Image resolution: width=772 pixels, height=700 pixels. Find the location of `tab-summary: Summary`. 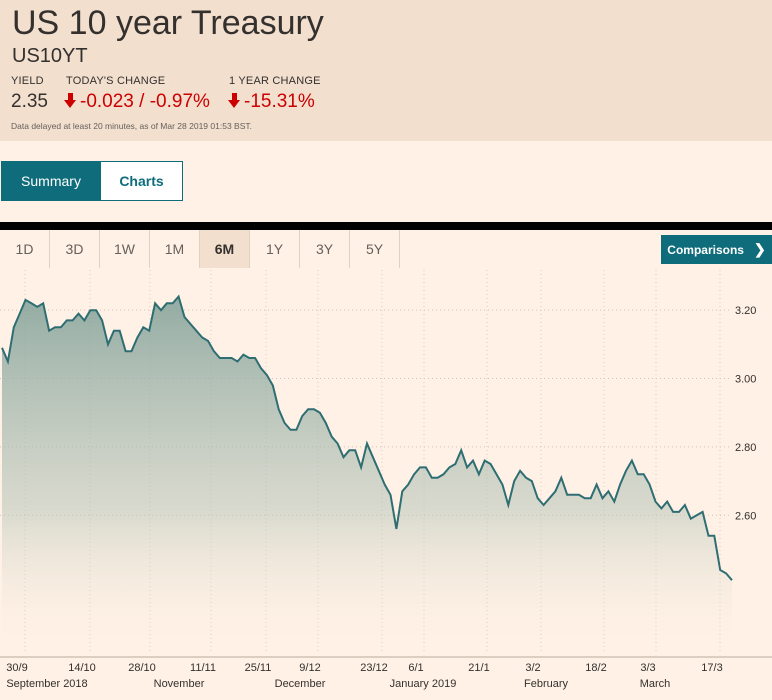

tab-summary: Summary is located at coordinates (51, 181).